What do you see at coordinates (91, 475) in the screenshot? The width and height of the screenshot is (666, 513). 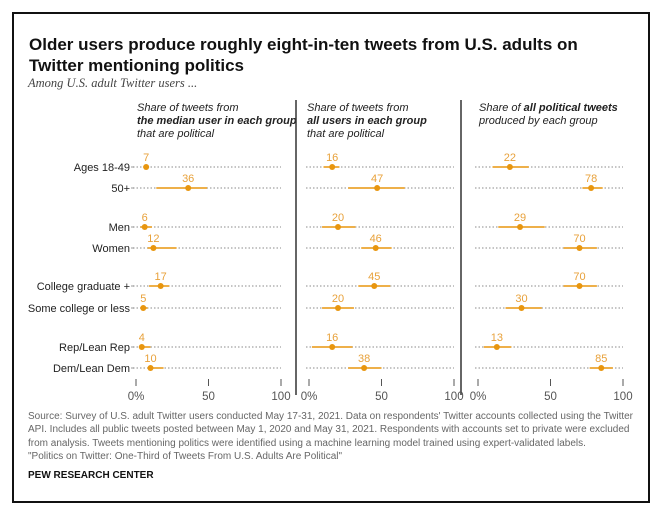 I see `brand-logo-text: PEW RESEARCH CENTER` at bounding box center [91, 475].